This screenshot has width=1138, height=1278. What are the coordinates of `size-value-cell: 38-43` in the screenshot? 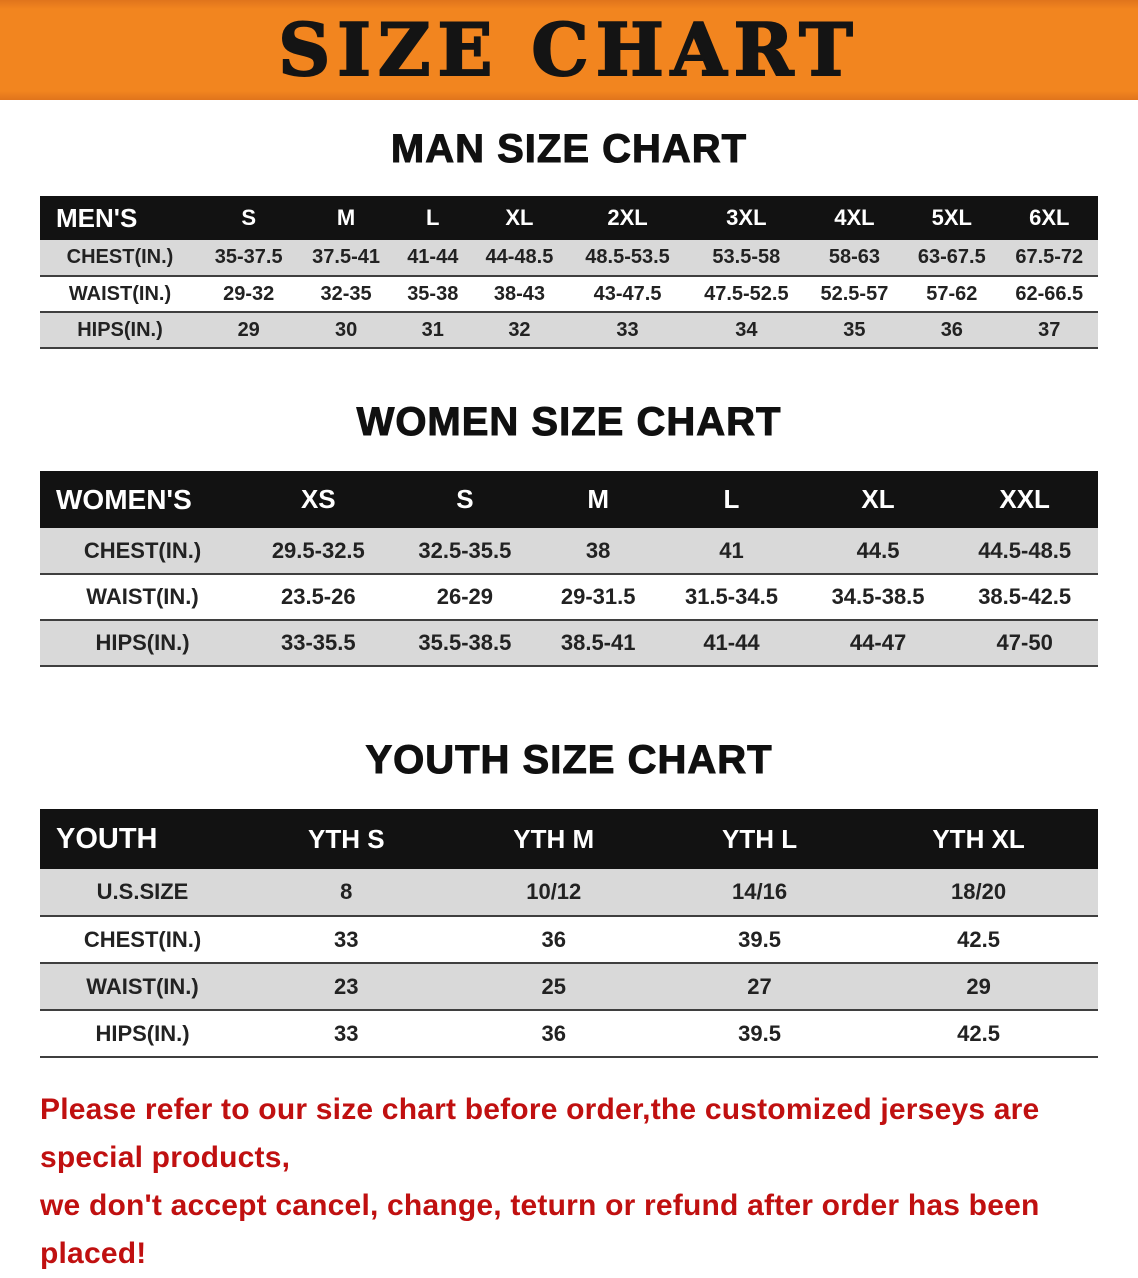 It's located at (519, 294).